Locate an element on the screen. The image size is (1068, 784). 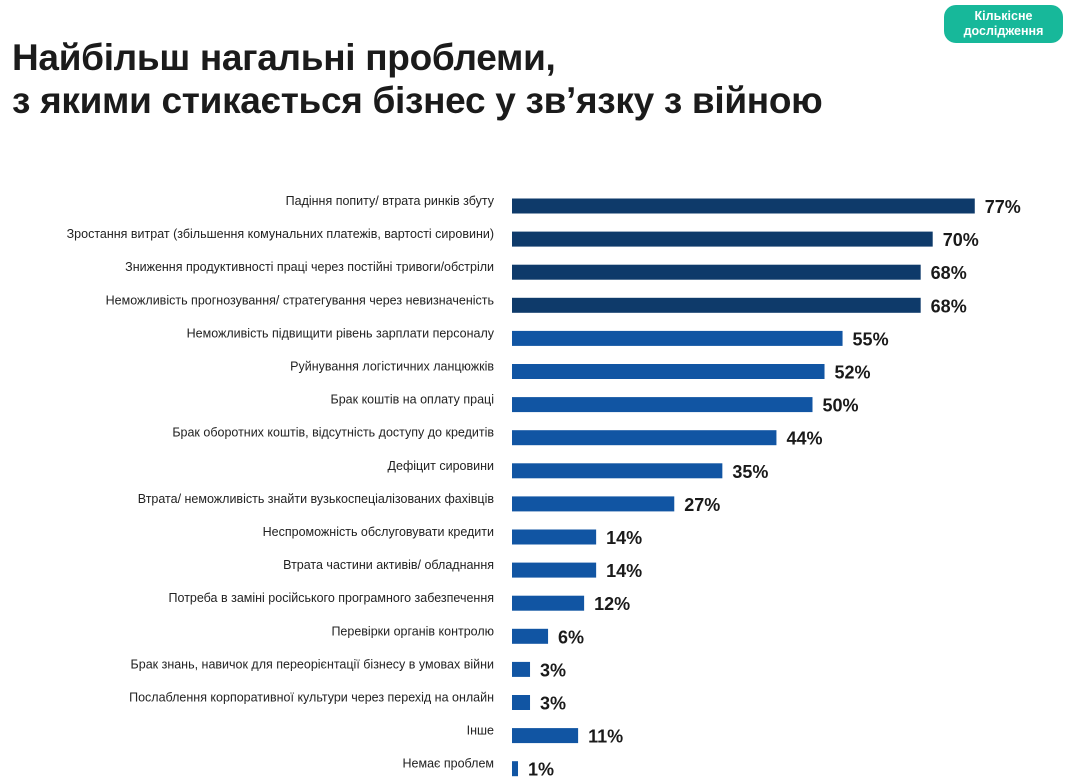
category-label: Немає проблем is located at coordinates (449, 764).